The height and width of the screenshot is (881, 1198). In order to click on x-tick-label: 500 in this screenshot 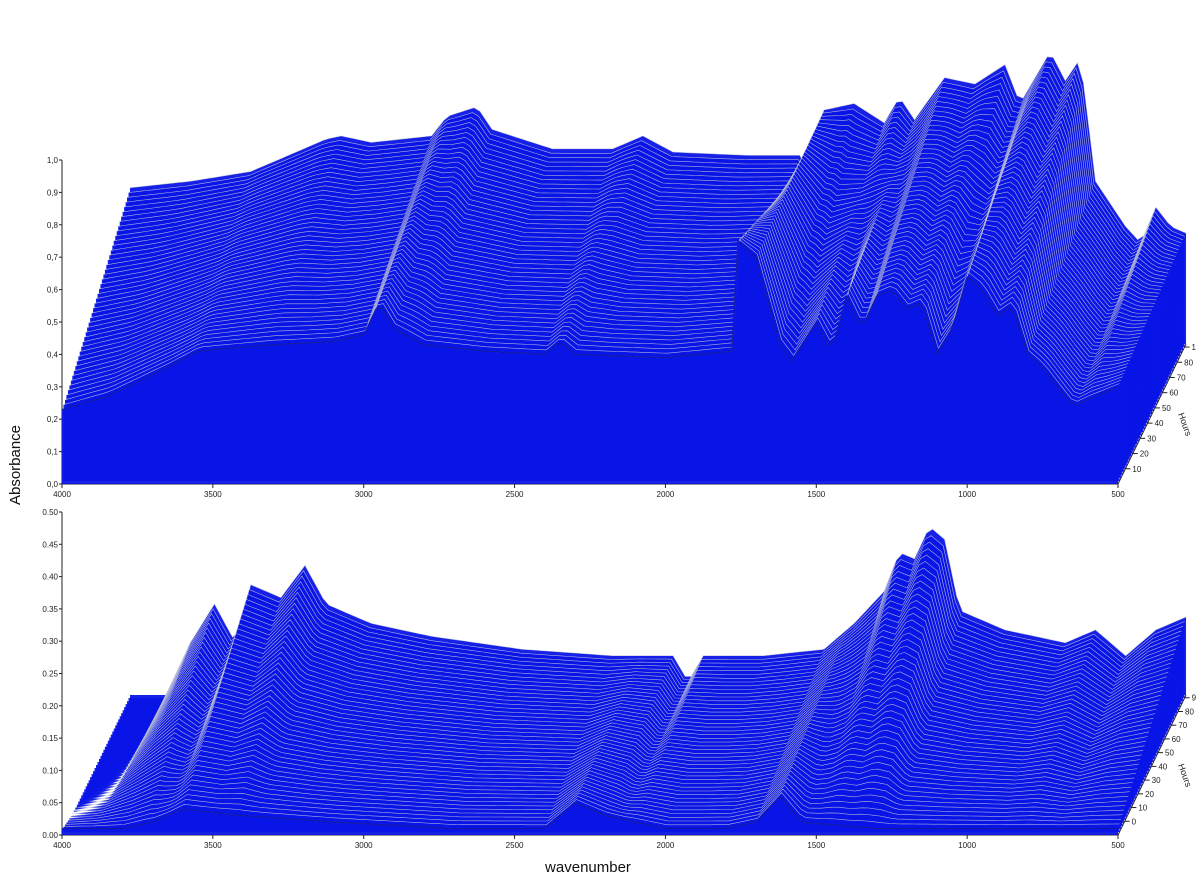, I will do `click(1118, 494)`.